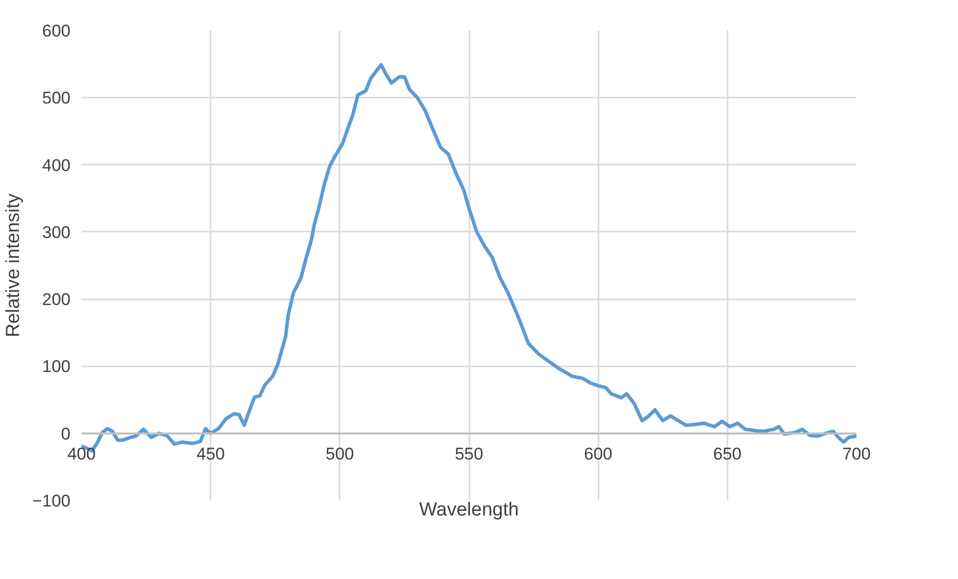  I want to click on x-tick-label: 400, so click(81, 454).